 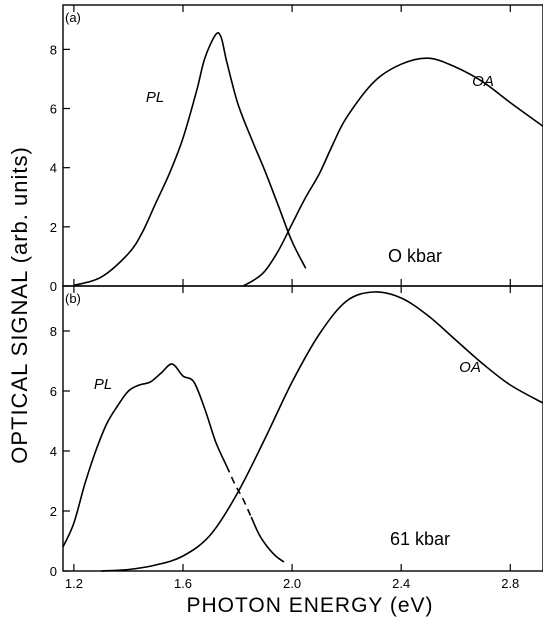 I want to click on series-line-pl, so click(x=145, y=455).